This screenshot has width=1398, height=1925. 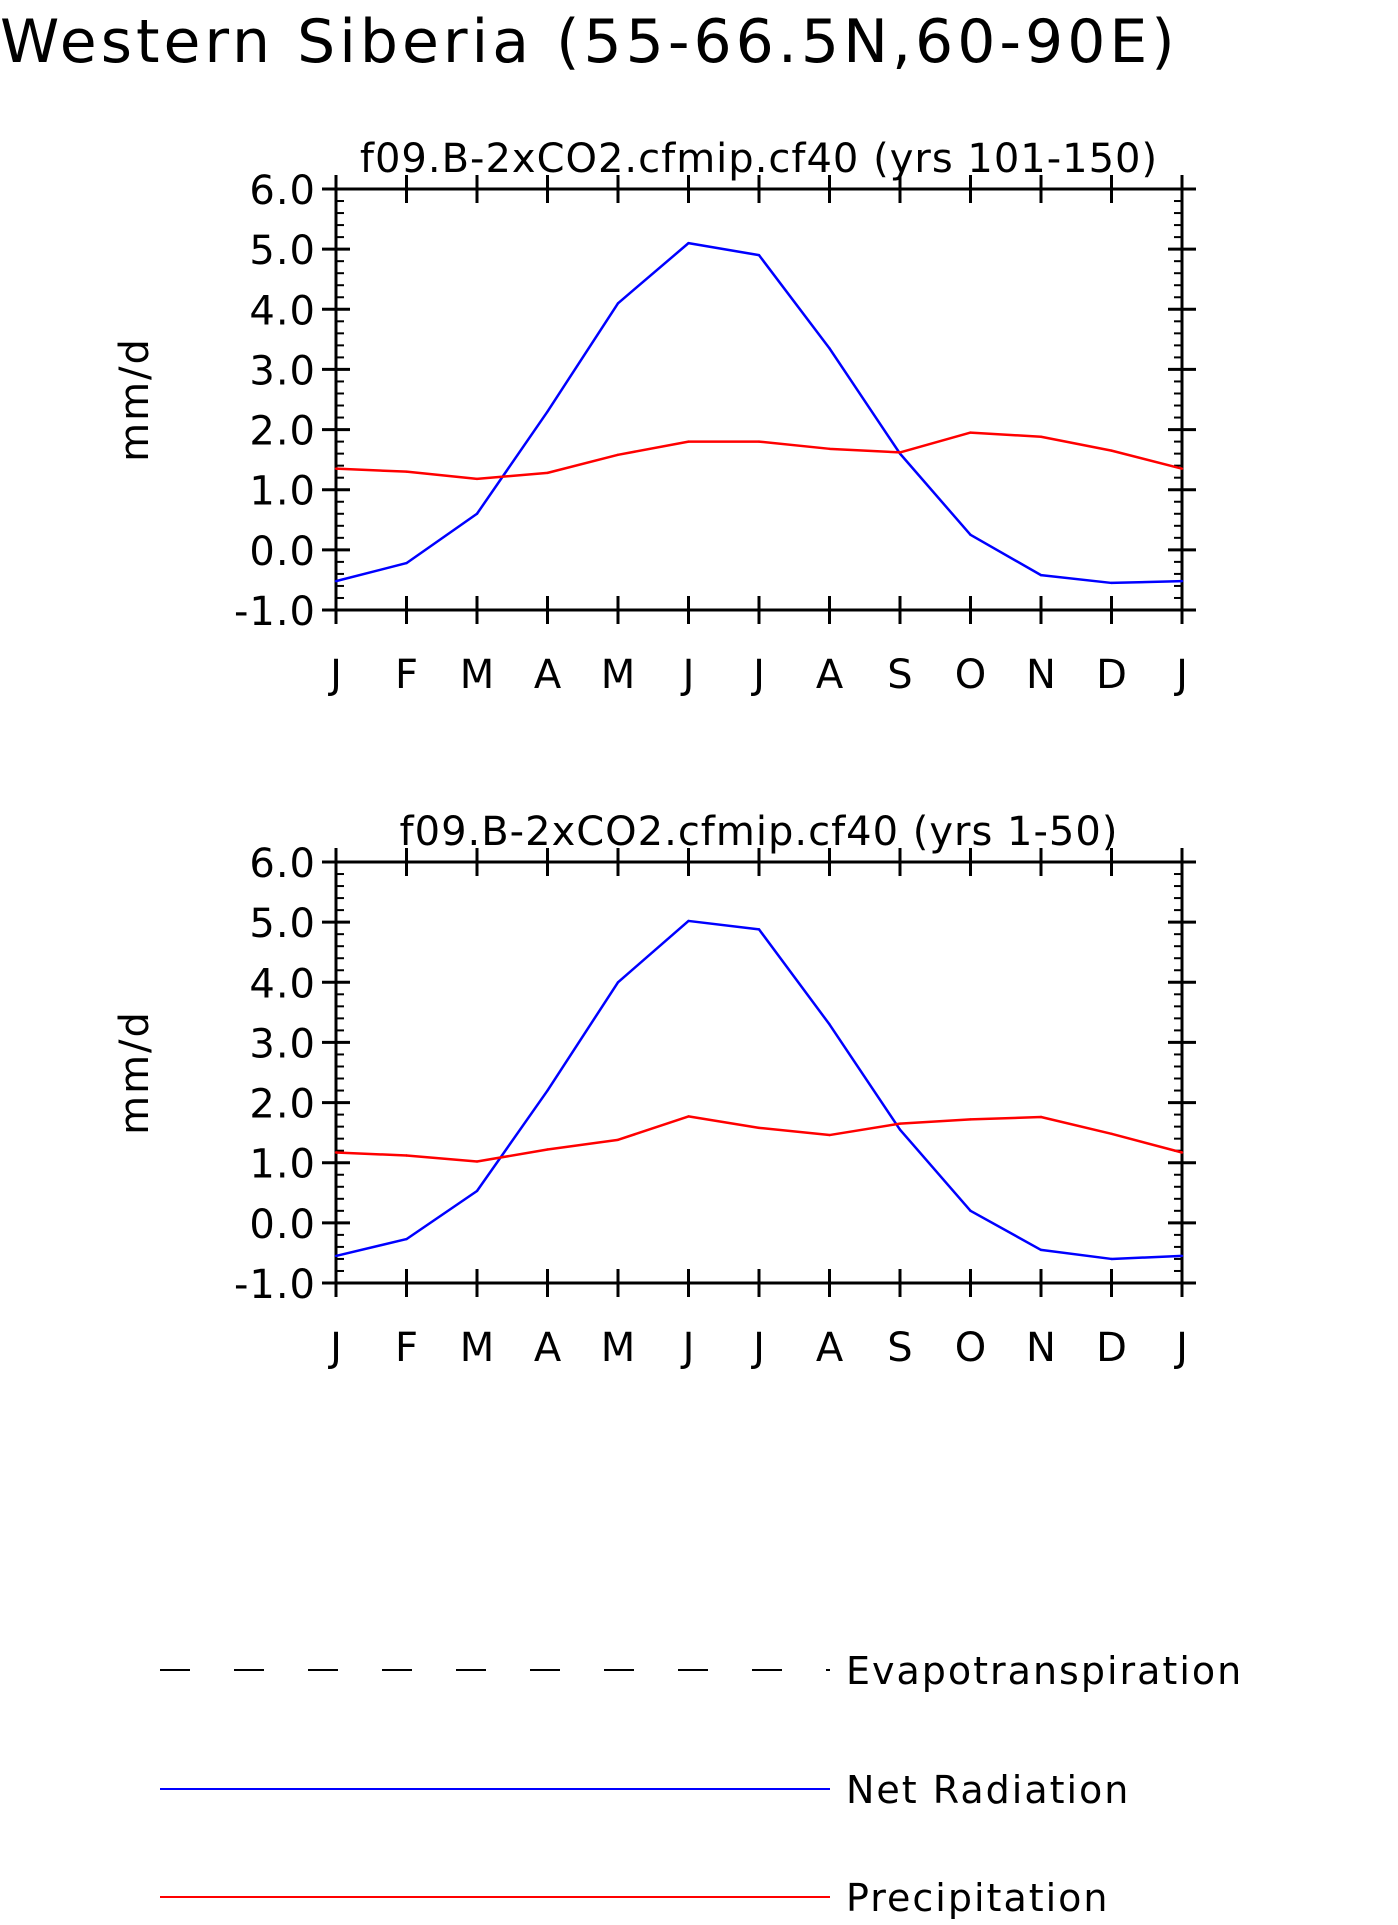 I want to click on figure-title: Western Siberia (55-66.5N,60-90E), so click(x=589, y=42).